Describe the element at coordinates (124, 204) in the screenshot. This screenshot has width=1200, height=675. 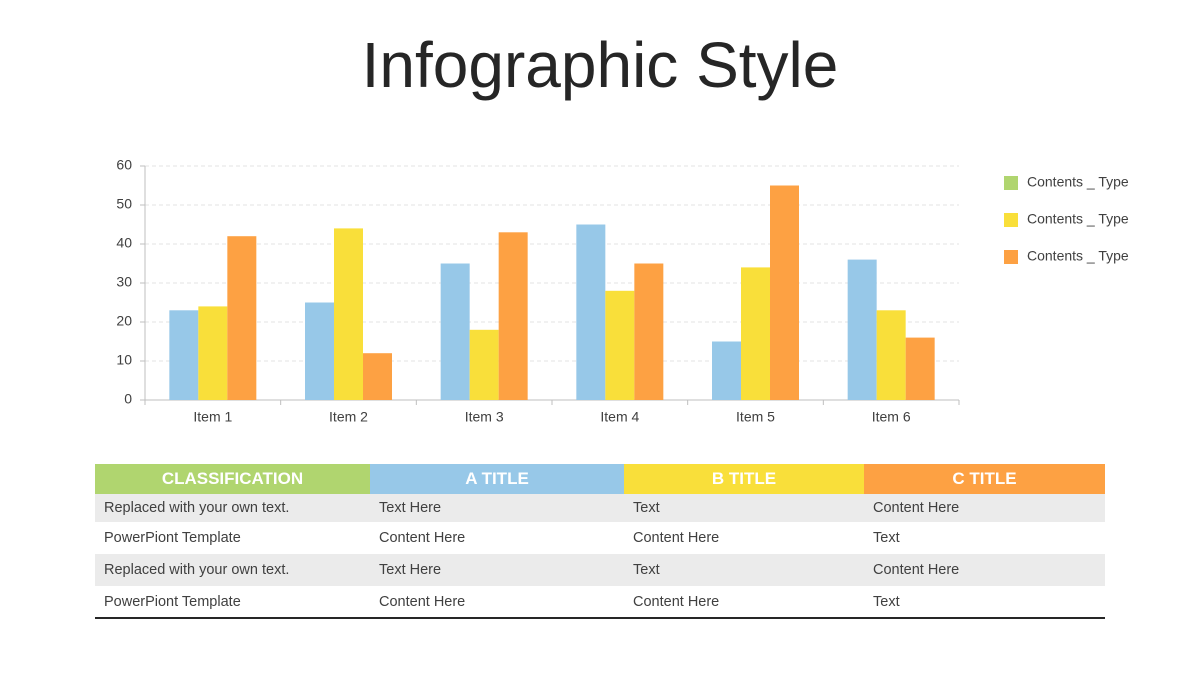
I see `y-tick-label: 50` at that location.